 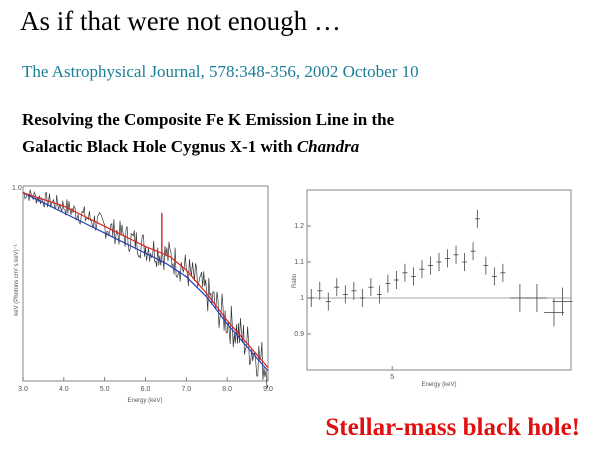 What do you see at coordinates (146, 389) in the screenshot?
I see `spectrum-x-tick-label: 6.0` at bounding box center [146, 389].